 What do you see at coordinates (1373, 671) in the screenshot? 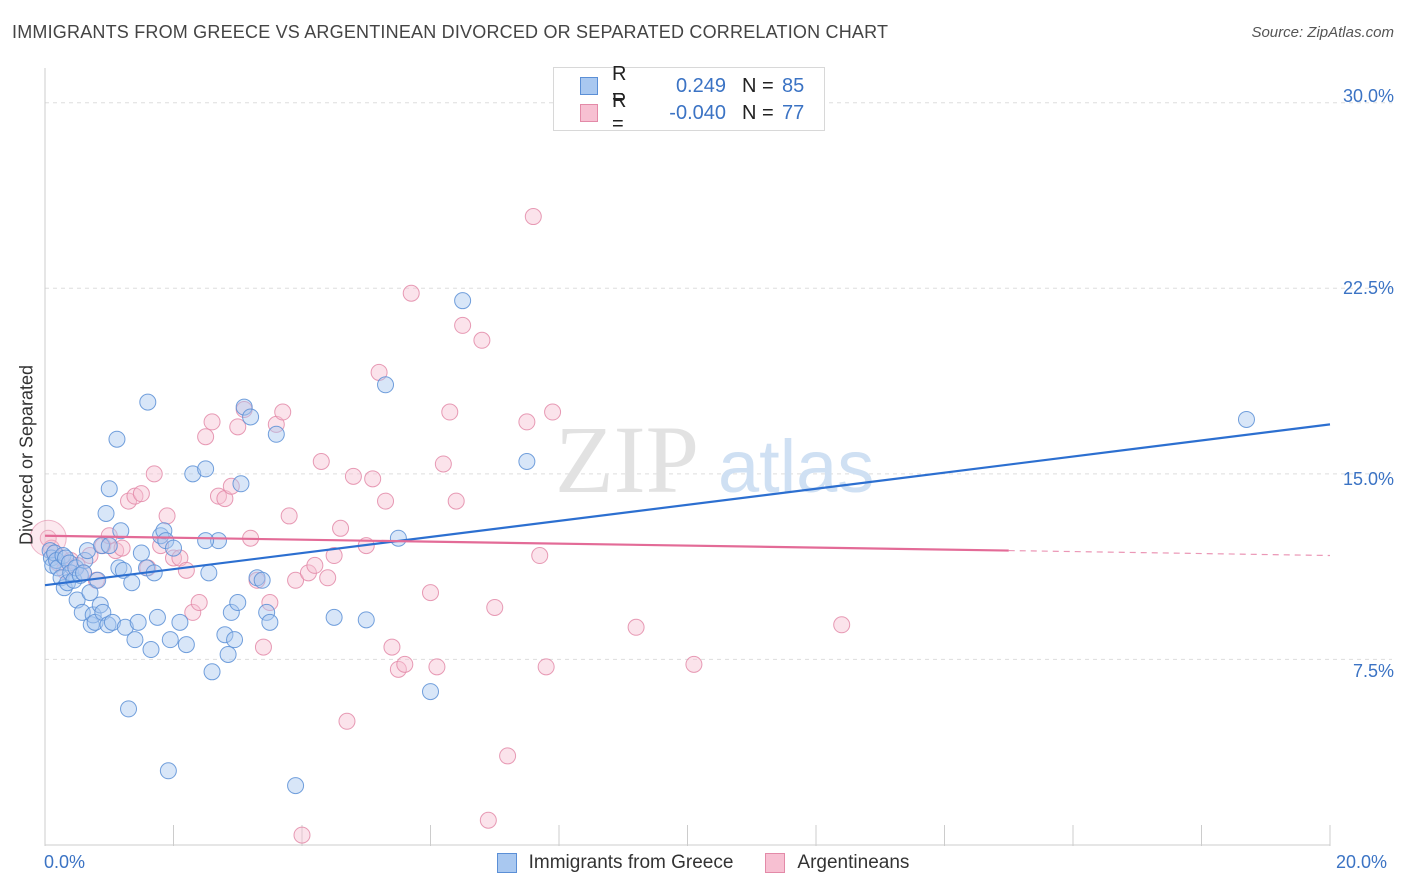
I see `y-tick-label: 7.5%` at bounding box center [1373, 671].